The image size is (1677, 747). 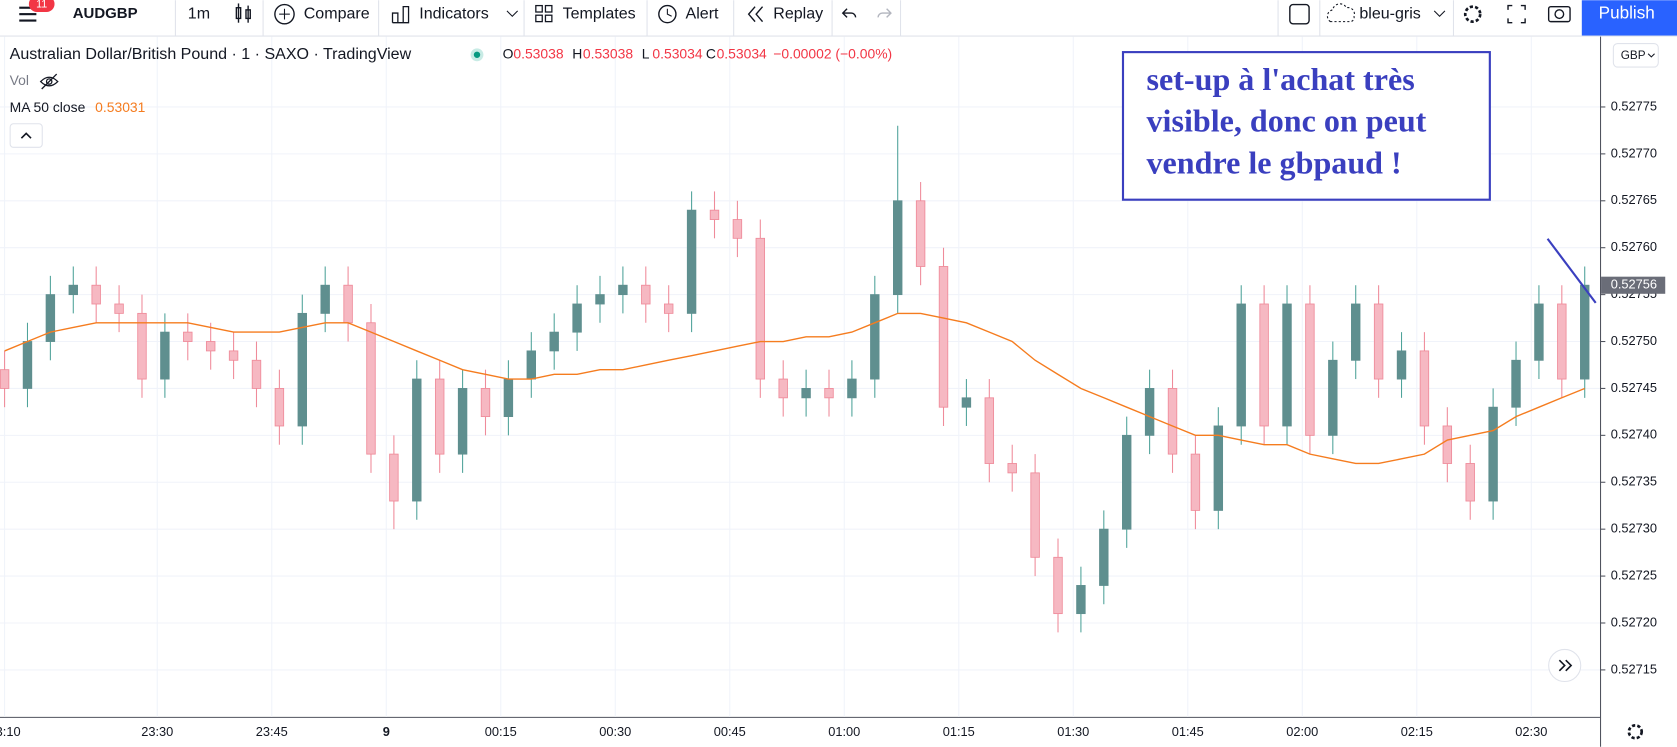 What do you see at coordinates (711, 53) in the screenshot?
I see `ohlc-key: C` at bounding box center [711, 53].